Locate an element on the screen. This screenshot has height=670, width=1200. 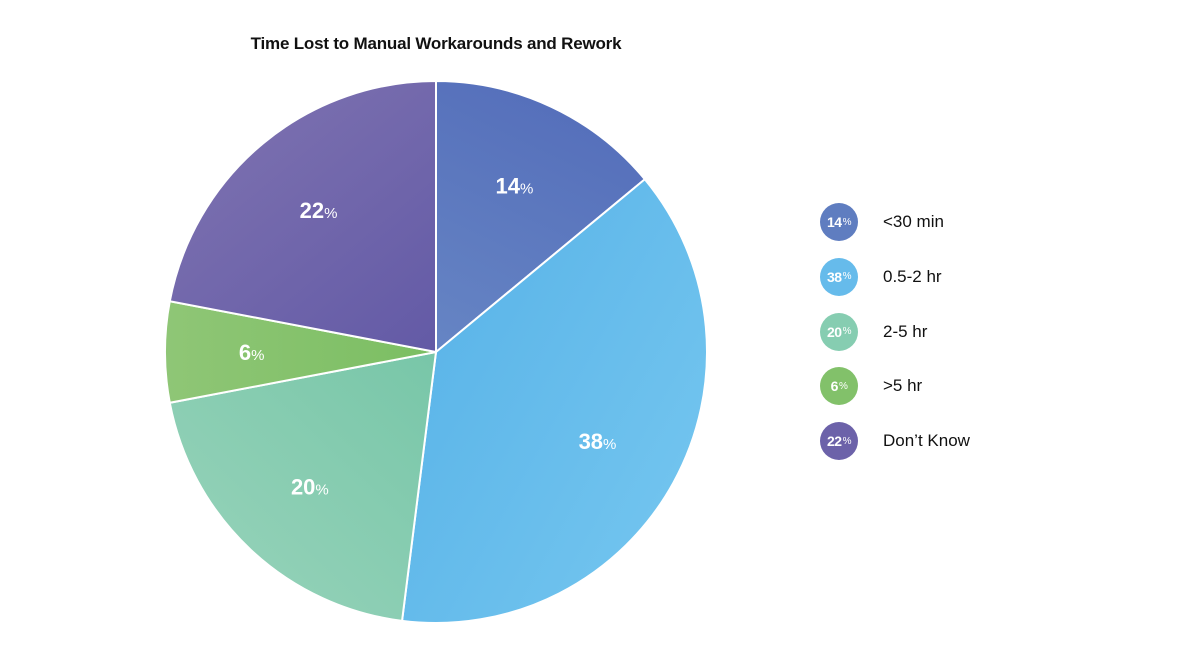
legend-label: <30 min is located at coordinates (913, 221).